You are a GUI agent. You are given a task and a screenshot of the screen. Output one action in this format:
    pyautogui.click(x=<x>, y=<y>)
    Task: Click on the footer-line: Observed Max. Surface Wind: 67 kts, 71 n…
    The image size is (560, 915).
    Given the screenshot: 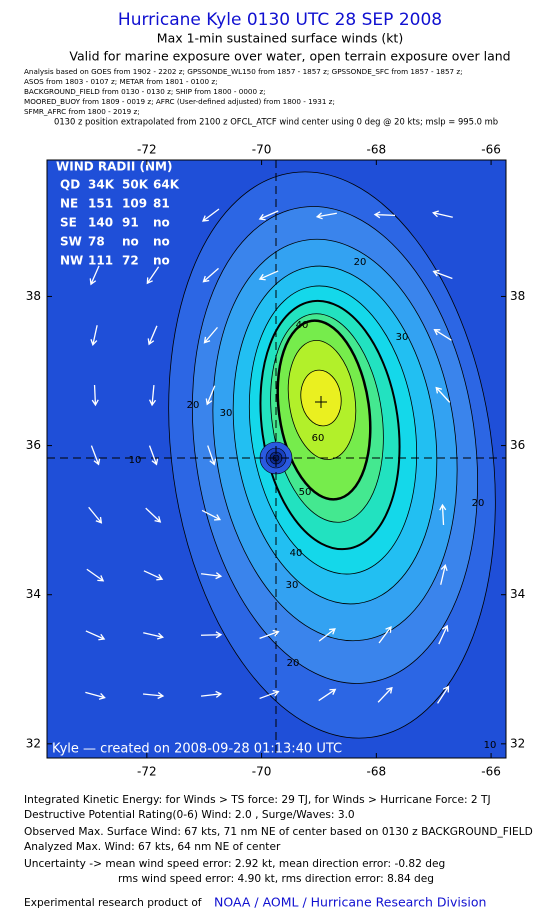 What is the action you would take?
    pyautogui.click(x=278, y=832)
    